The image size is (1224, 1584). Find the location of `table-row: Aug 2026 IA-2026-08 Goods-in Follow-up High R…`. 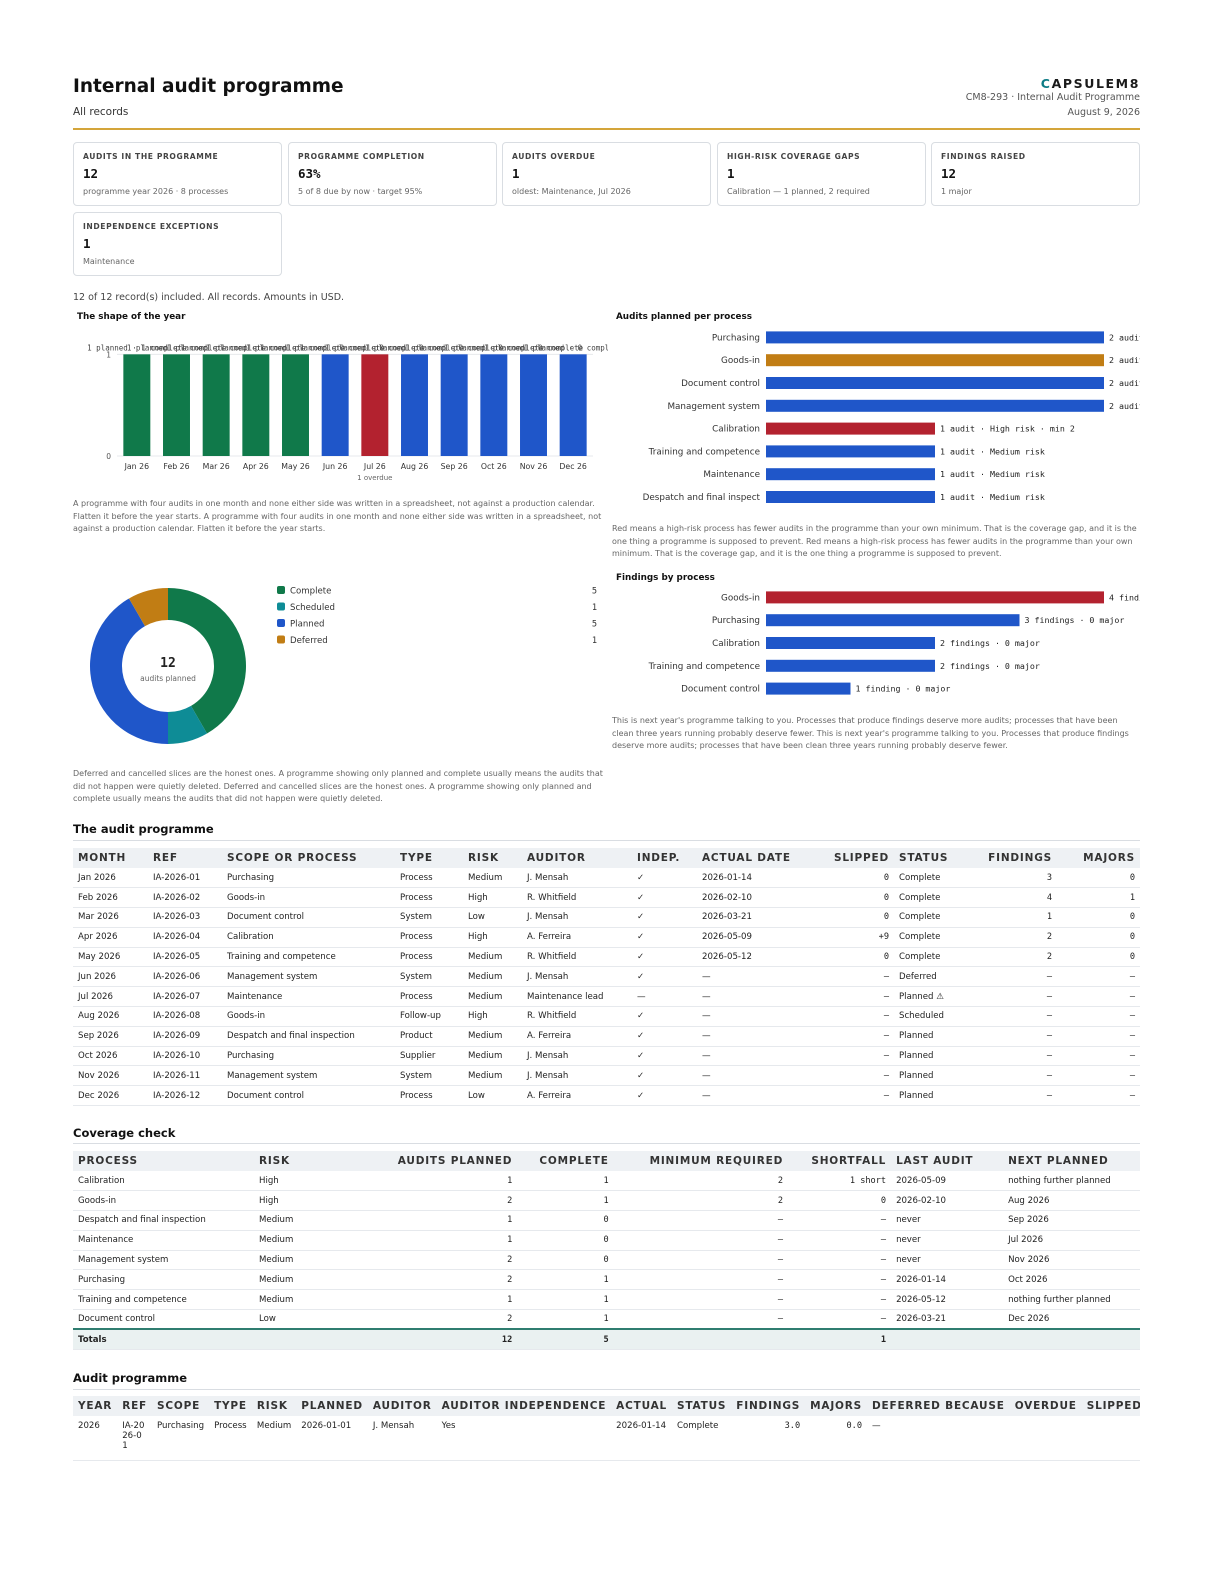

table-row: Aug 2026 IA-2026-08 Goods-in Follow-up High R… is located at coordinates (606, 1016).